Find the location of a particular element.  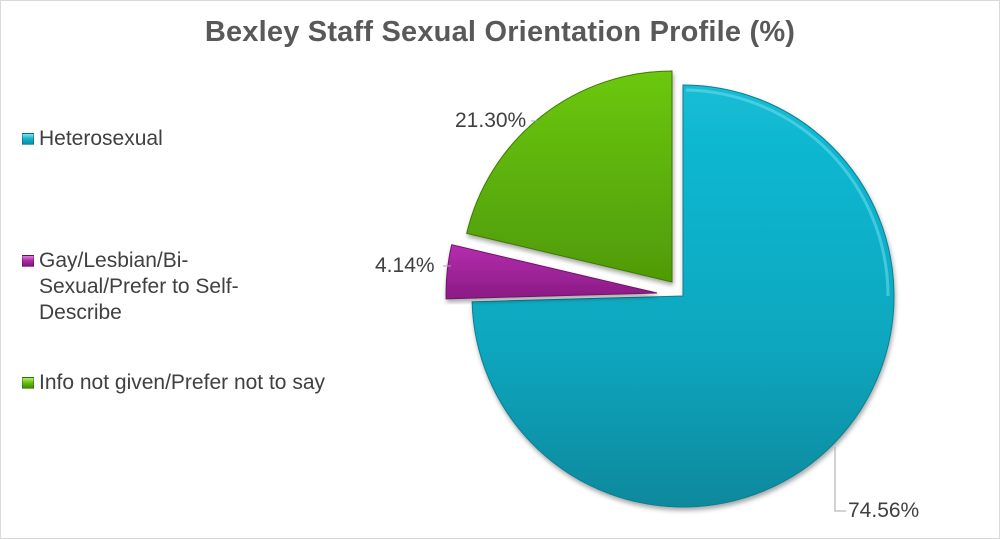

leader-line-heterosexual is located at coordinates (840, 479).